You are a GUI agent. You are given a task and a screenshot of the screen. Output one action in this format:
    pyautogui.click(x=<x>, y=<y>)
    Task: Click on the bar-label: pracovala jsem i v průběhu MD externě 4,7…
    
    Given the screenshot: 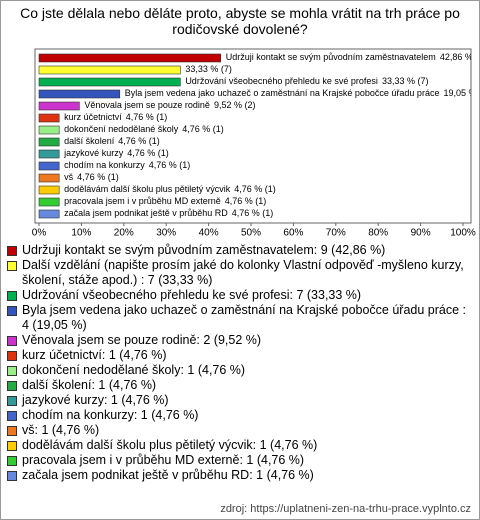 What is the action you would take?
    pyautogui.click(x=165, y=201)
    